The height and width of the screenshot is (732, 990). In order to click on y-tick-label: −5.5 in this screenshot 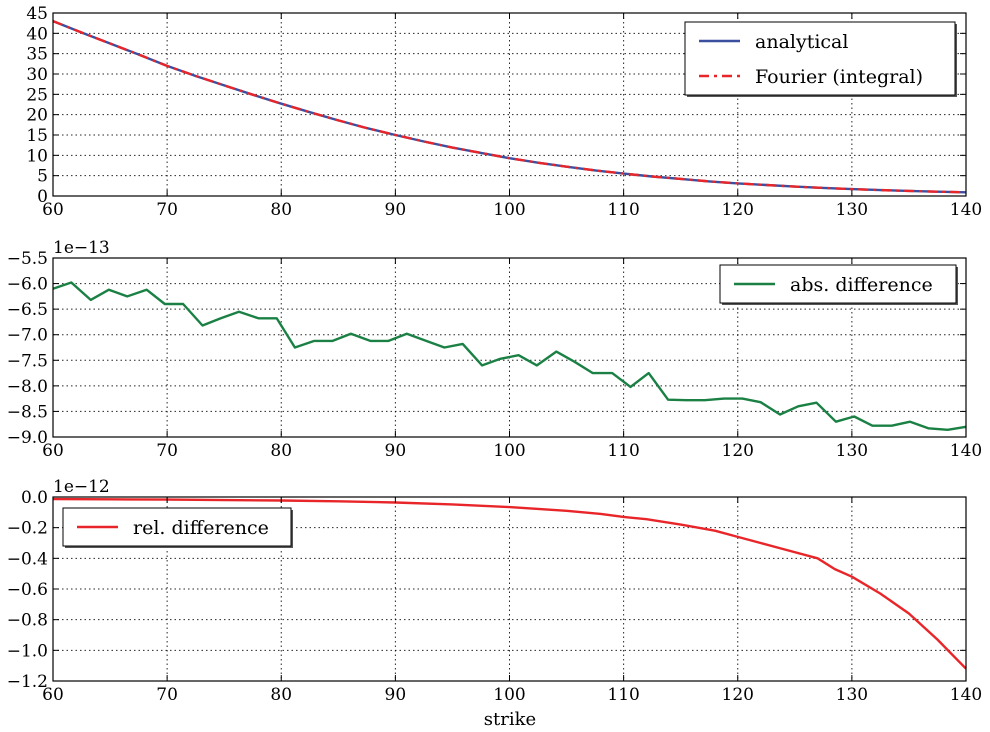, I will do `click(27, 259)`.